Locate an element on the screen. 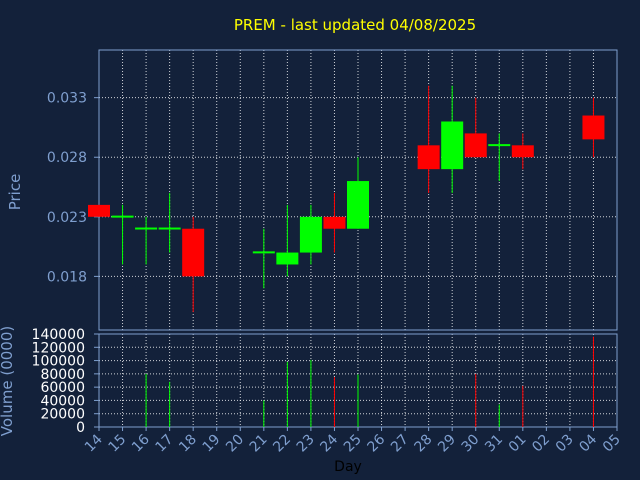 This screenshot has height=480, width=640. day-tick-label: 27 is located at coordinates (400, 444).